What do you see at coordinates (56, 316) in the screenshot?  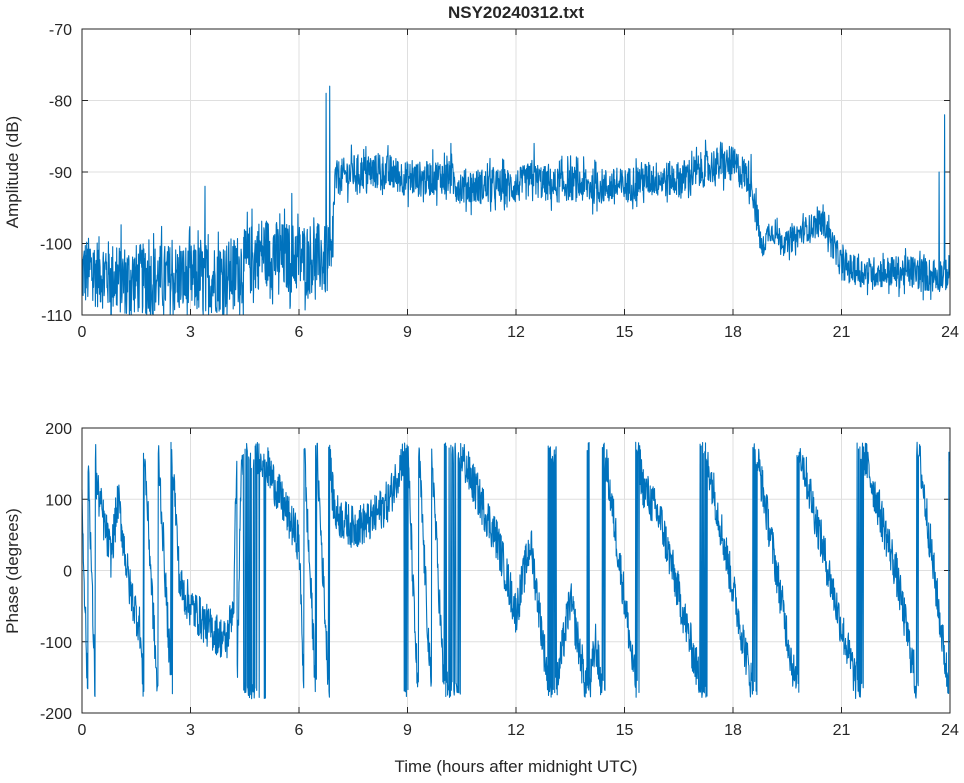 I see `y-tick-label: -110` at bounding box center [56, 316].